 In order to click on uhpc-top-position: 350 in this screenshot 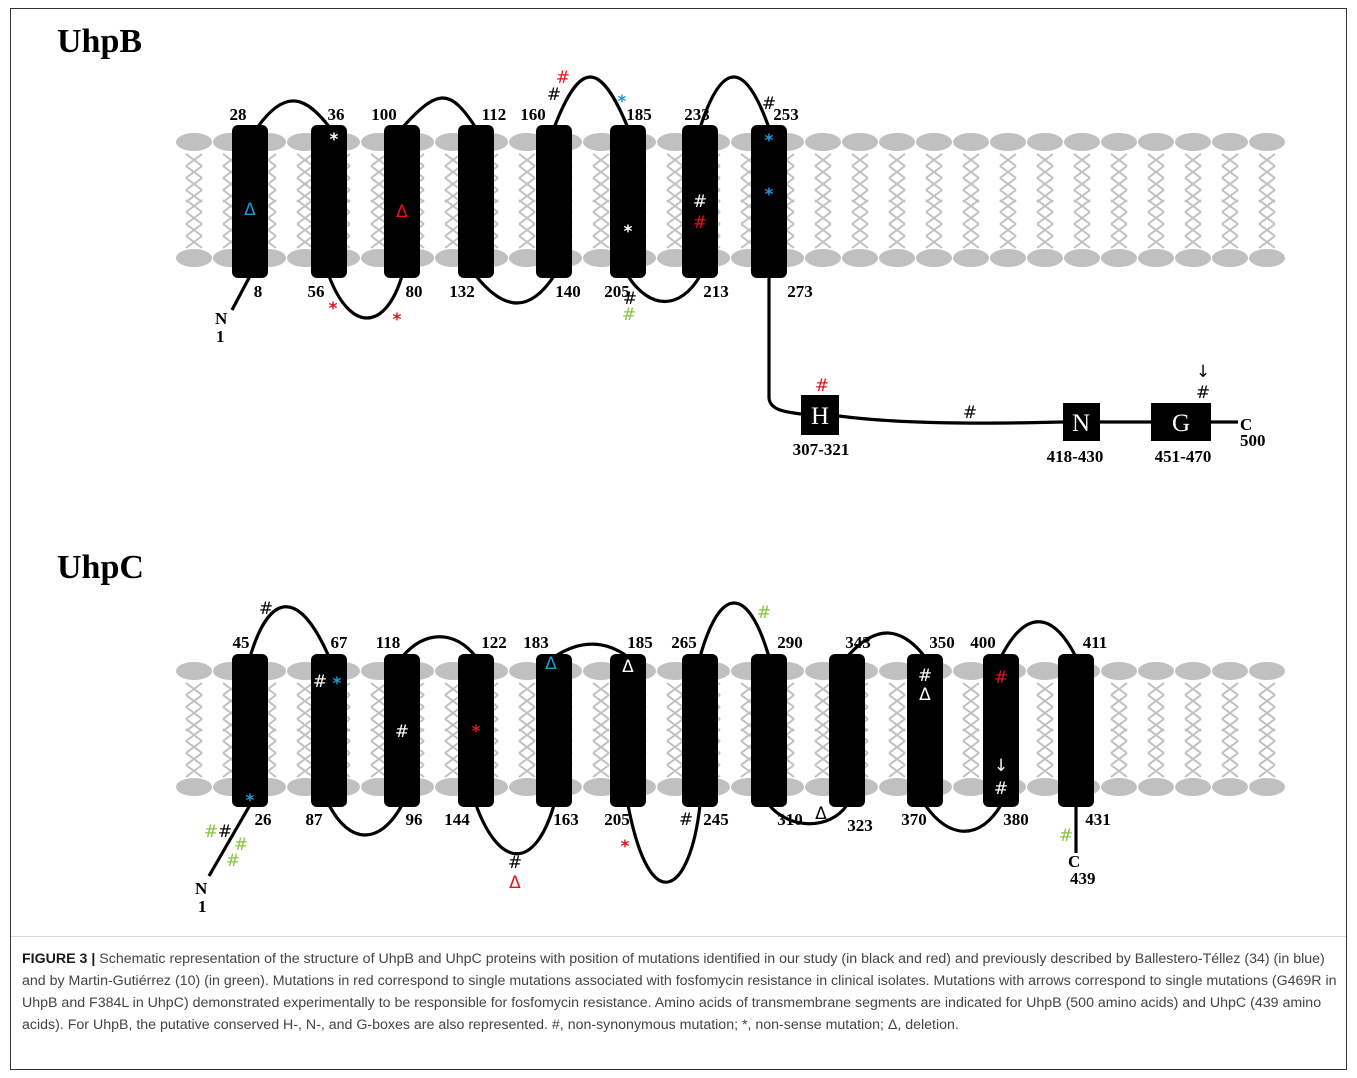, I will do `click(942, 642)`.